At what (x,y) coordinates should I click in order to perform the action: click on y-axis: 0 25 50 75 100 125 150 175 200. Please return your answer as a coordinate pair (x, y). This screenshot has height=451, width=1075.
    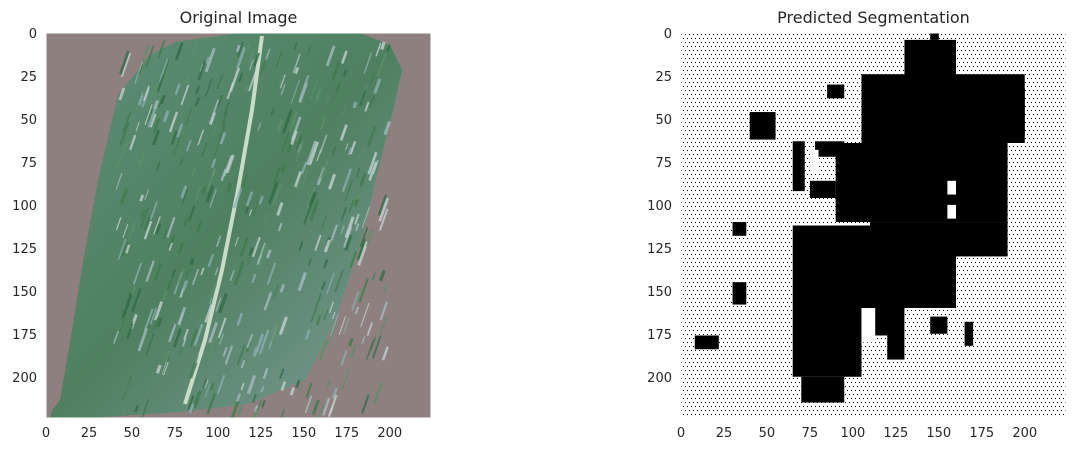
    Looking at the image, I should click on (659, 206).